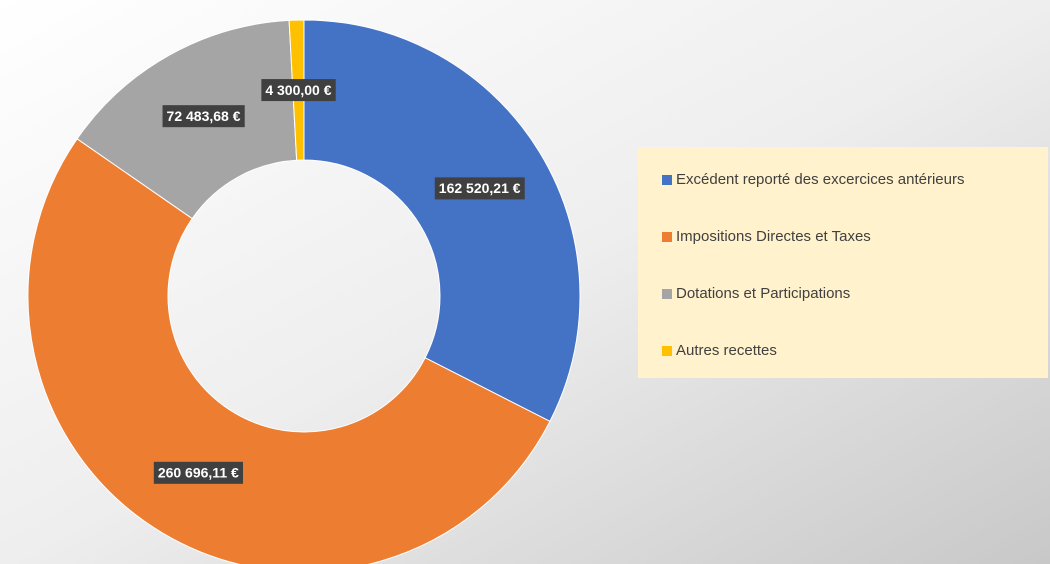 The image size is (1050, 564). I want to click on legend-label: Impositions Directes et Taxes, so click(773, 236).